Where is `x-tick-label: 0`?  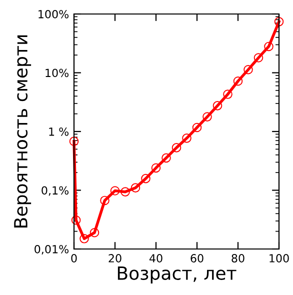
x-tick-label: 0 is located at coordinates (74, 258).